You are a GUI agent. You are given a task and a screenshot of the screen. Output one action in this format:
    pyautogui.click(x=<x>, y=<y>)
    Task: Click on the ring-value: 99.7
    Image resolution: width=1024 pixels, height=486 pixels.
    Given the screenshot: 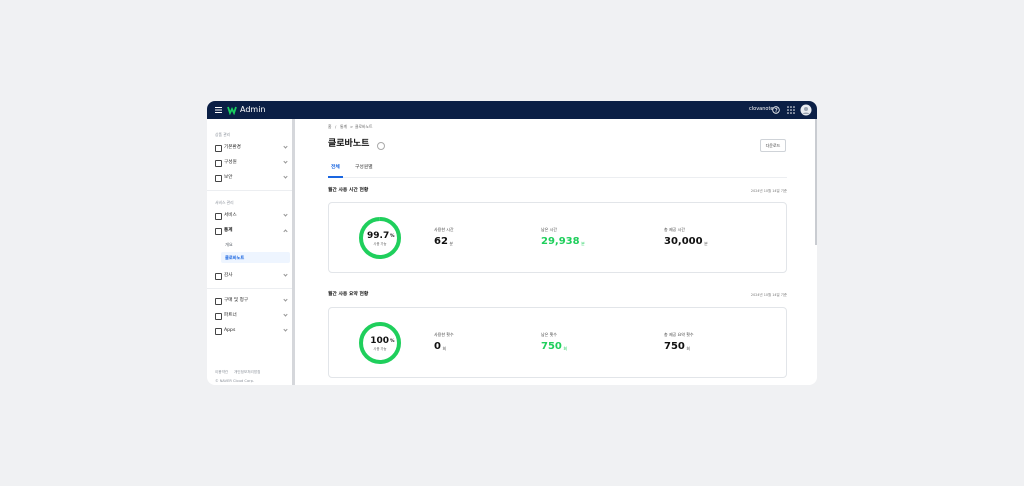 What is the action you would take?
    pyautogui.click(x=378, y=236)
    